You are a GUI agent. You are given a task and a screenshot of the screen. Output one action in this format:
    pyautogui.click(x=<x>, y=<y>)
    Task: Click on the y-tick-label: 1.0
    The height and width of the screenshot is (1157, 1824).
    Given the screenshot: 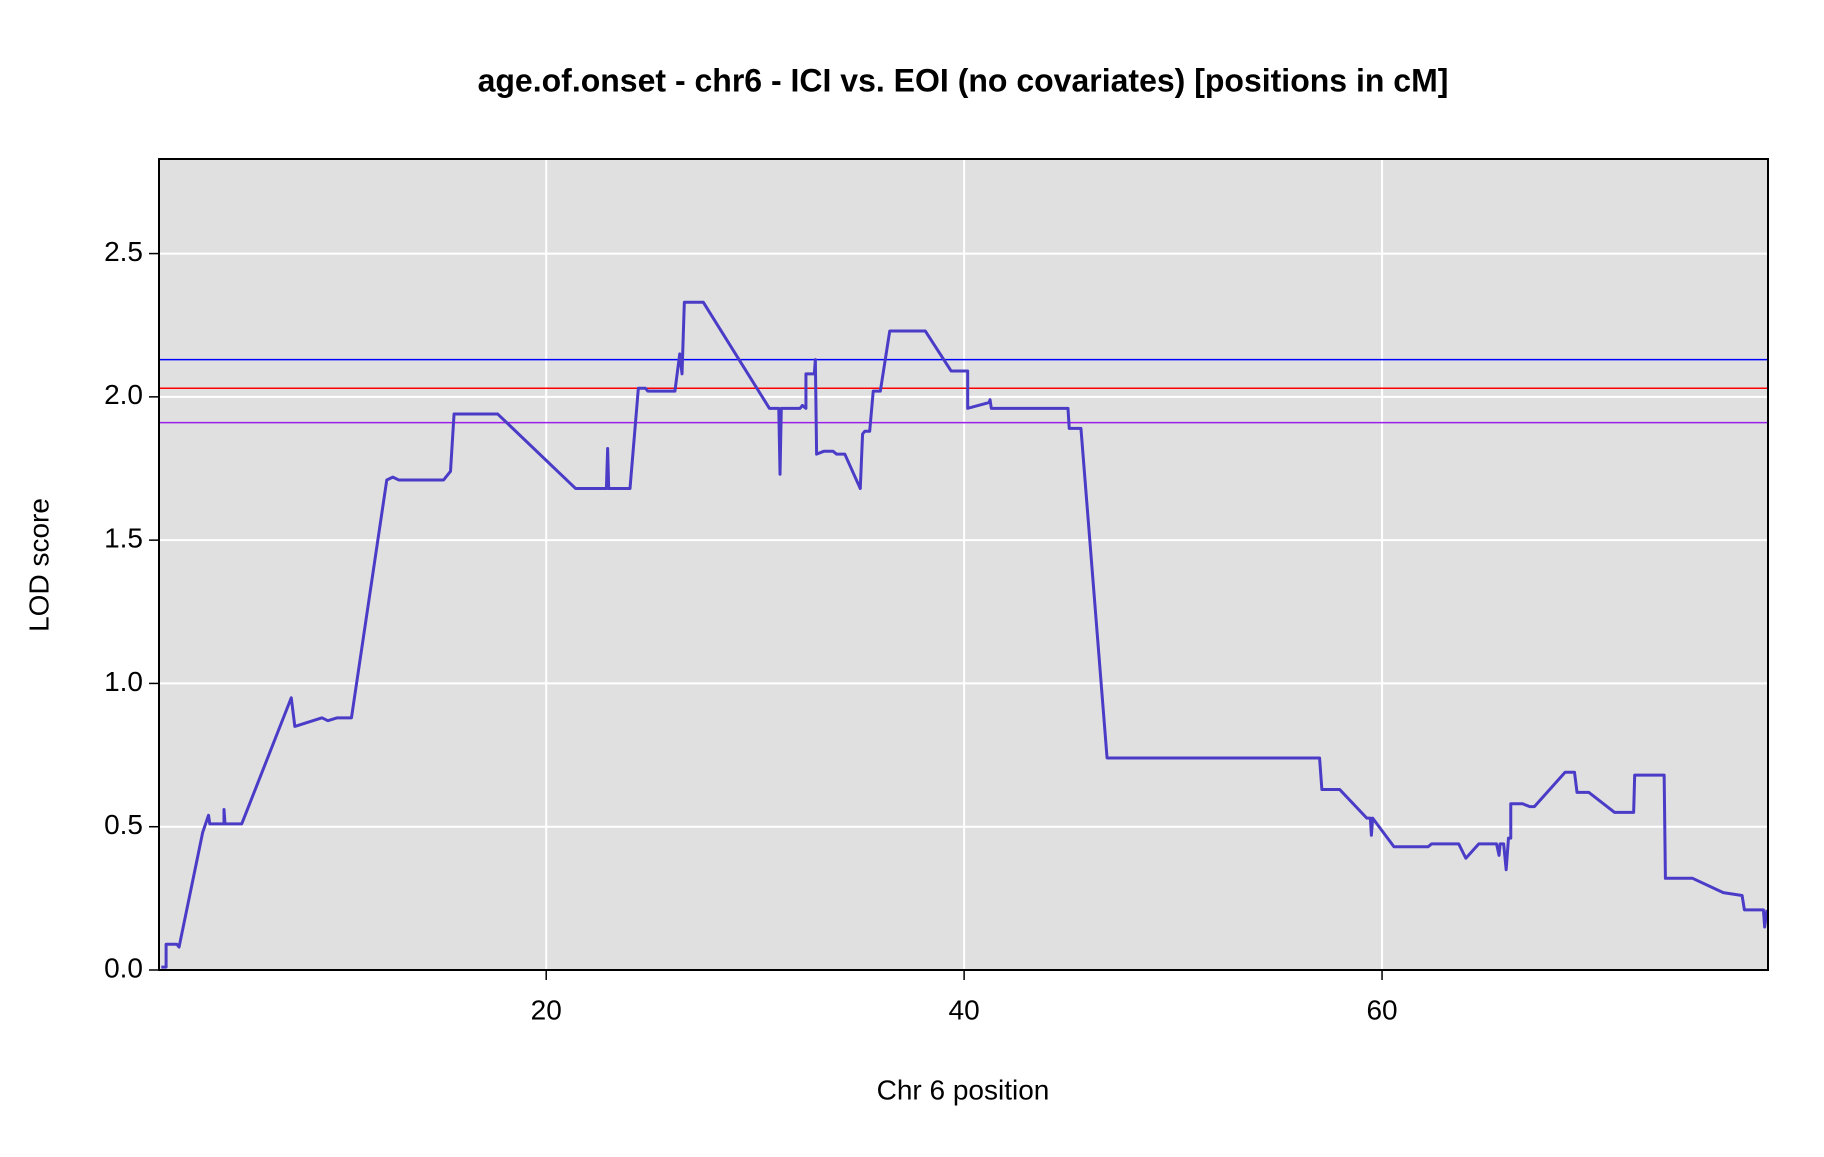 What is the action you would take?
    pyautogui.click(x=123, y=681)
    